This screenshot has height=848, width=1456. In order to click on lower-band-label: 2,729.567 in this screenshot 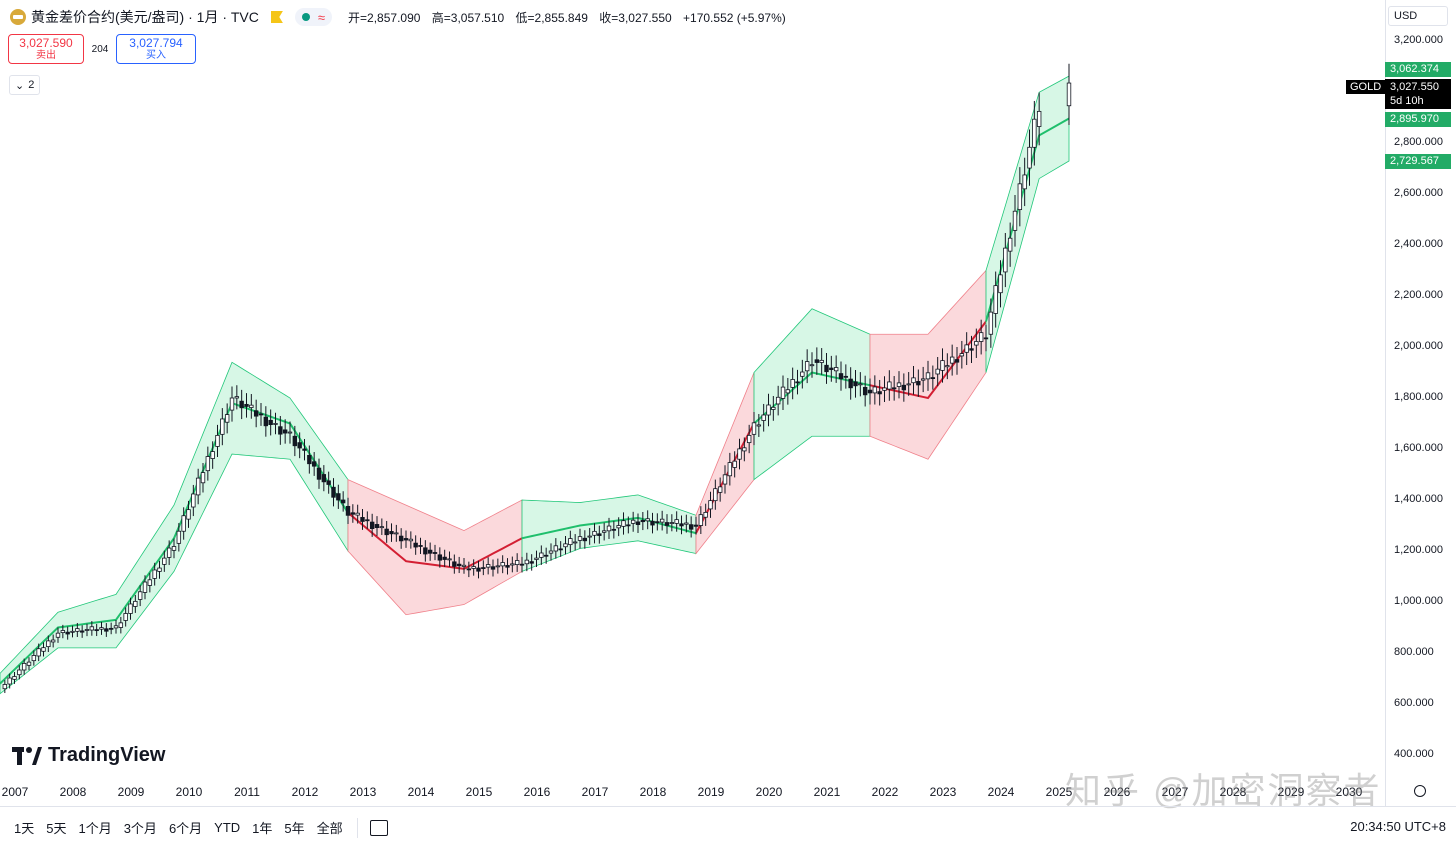, I will do `click(1418, 161)`.